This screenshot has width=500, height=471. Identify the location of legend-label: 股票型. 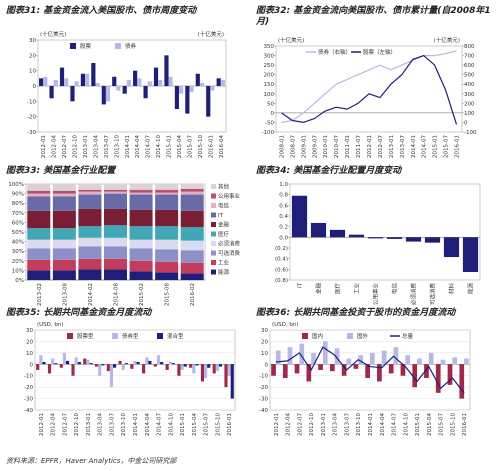
(85, 336).